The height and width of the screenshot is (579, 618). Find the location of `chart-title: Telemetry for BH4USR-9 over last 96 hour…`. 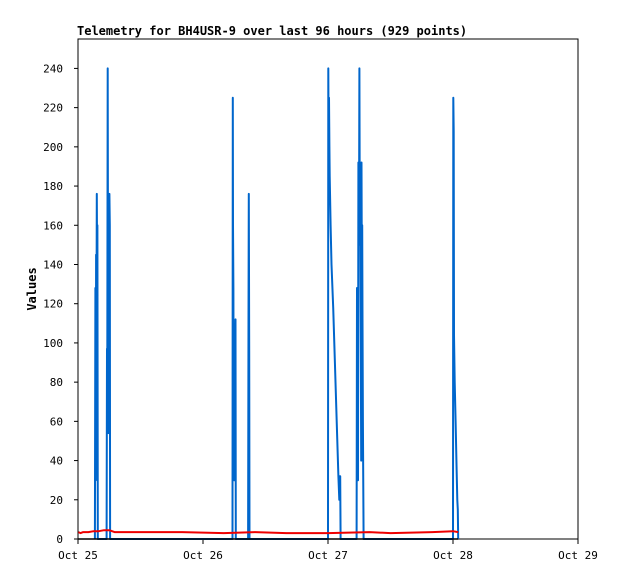

chart-title: Telemetry for BH4USR-9 over last 96 hour… is located at coordinates (272, 31).